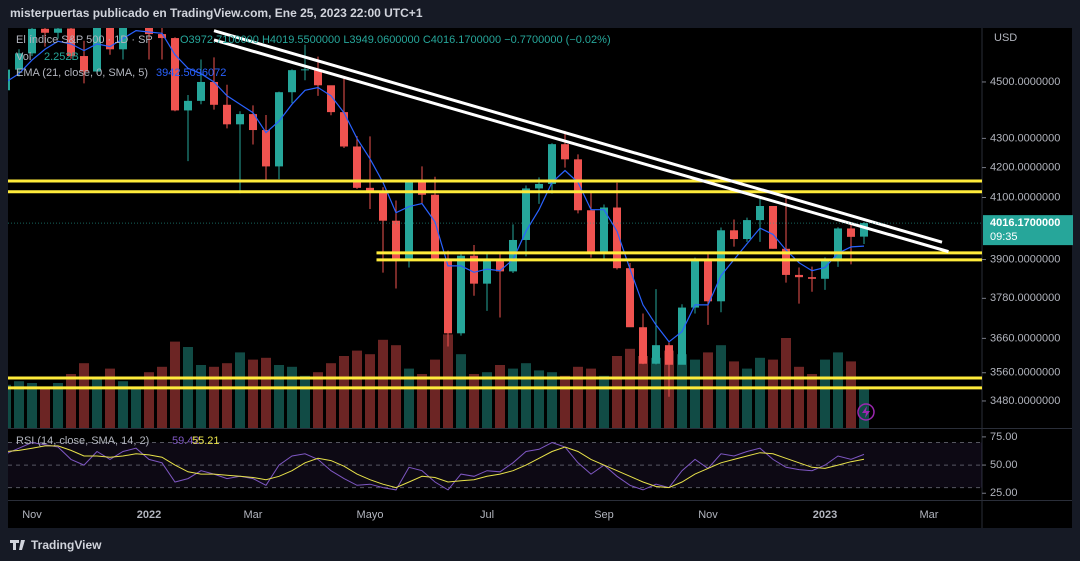  What do you see at coordinates (82, 73) in the screenshot?
I see `ema-name: EMA (21, close, 0, SMA, 5)` at bounding box center [82, 73].